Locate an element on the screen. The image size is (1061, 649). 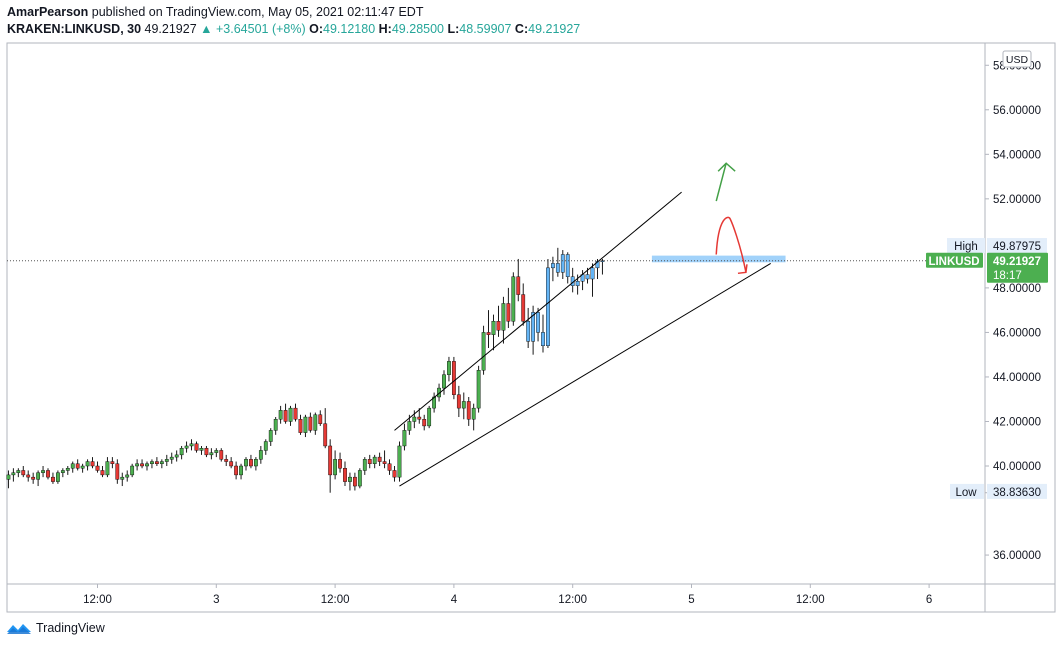
red-arrow is located at coordinates (731, 245).